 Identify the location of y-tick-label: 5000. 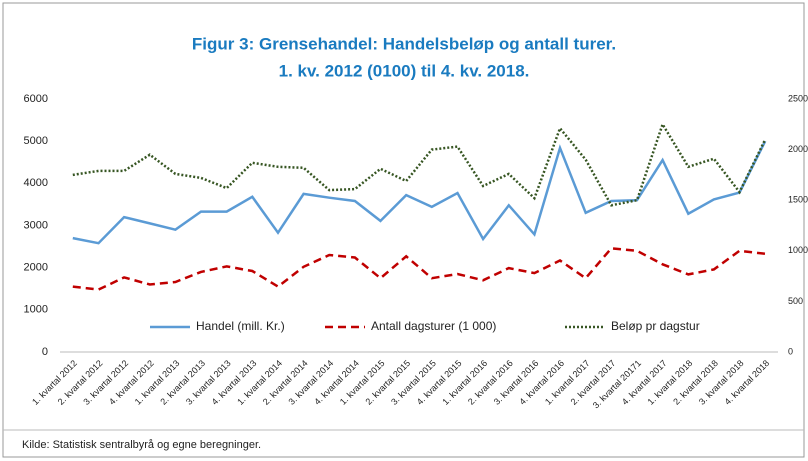
(36, 141).